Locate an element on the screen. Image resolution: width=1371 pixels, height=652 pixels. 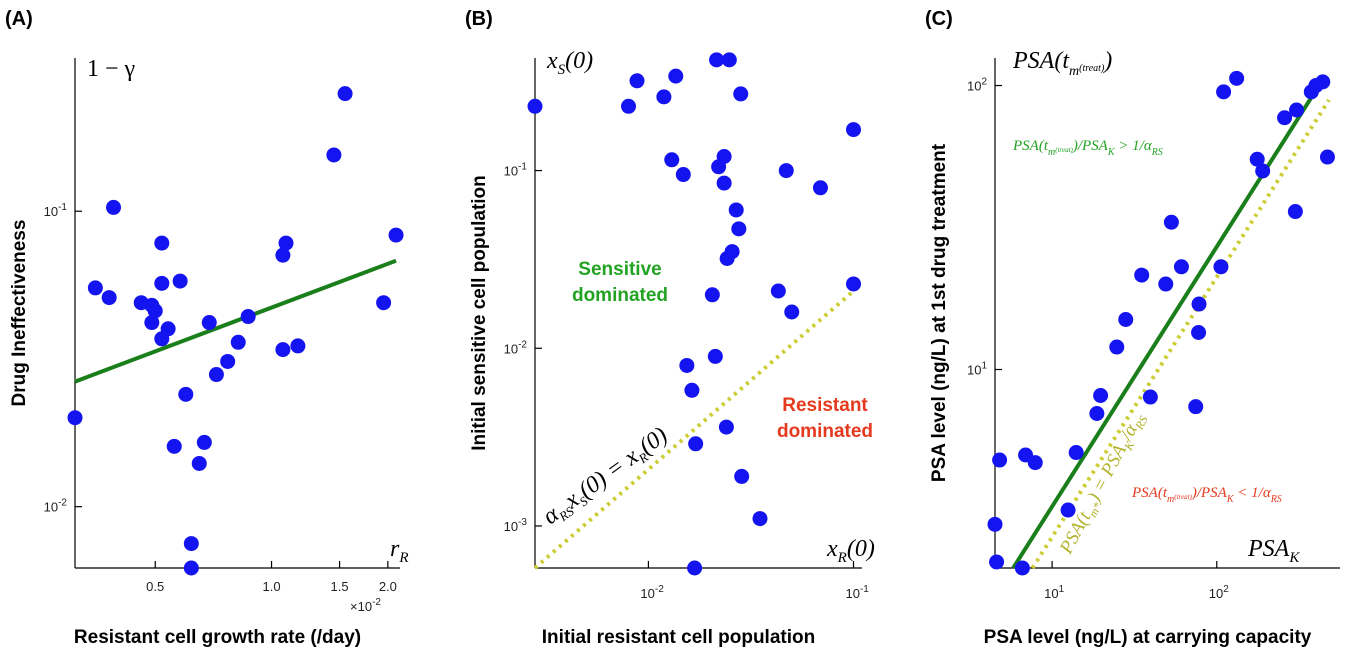
y-axis-title: PSA level (ng/L) at 1st drug treatment is located at coordinates (939, 312).